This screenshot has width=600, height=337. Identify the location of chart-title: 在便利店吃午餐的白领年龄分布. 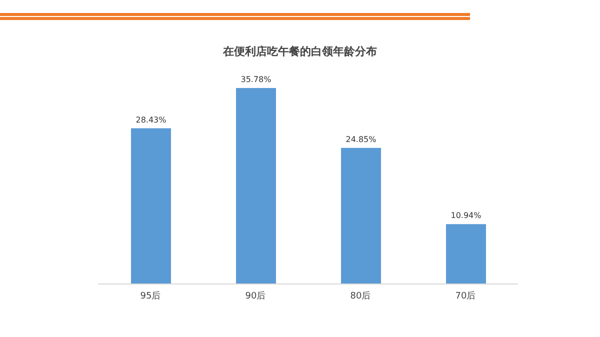
(300, 51).